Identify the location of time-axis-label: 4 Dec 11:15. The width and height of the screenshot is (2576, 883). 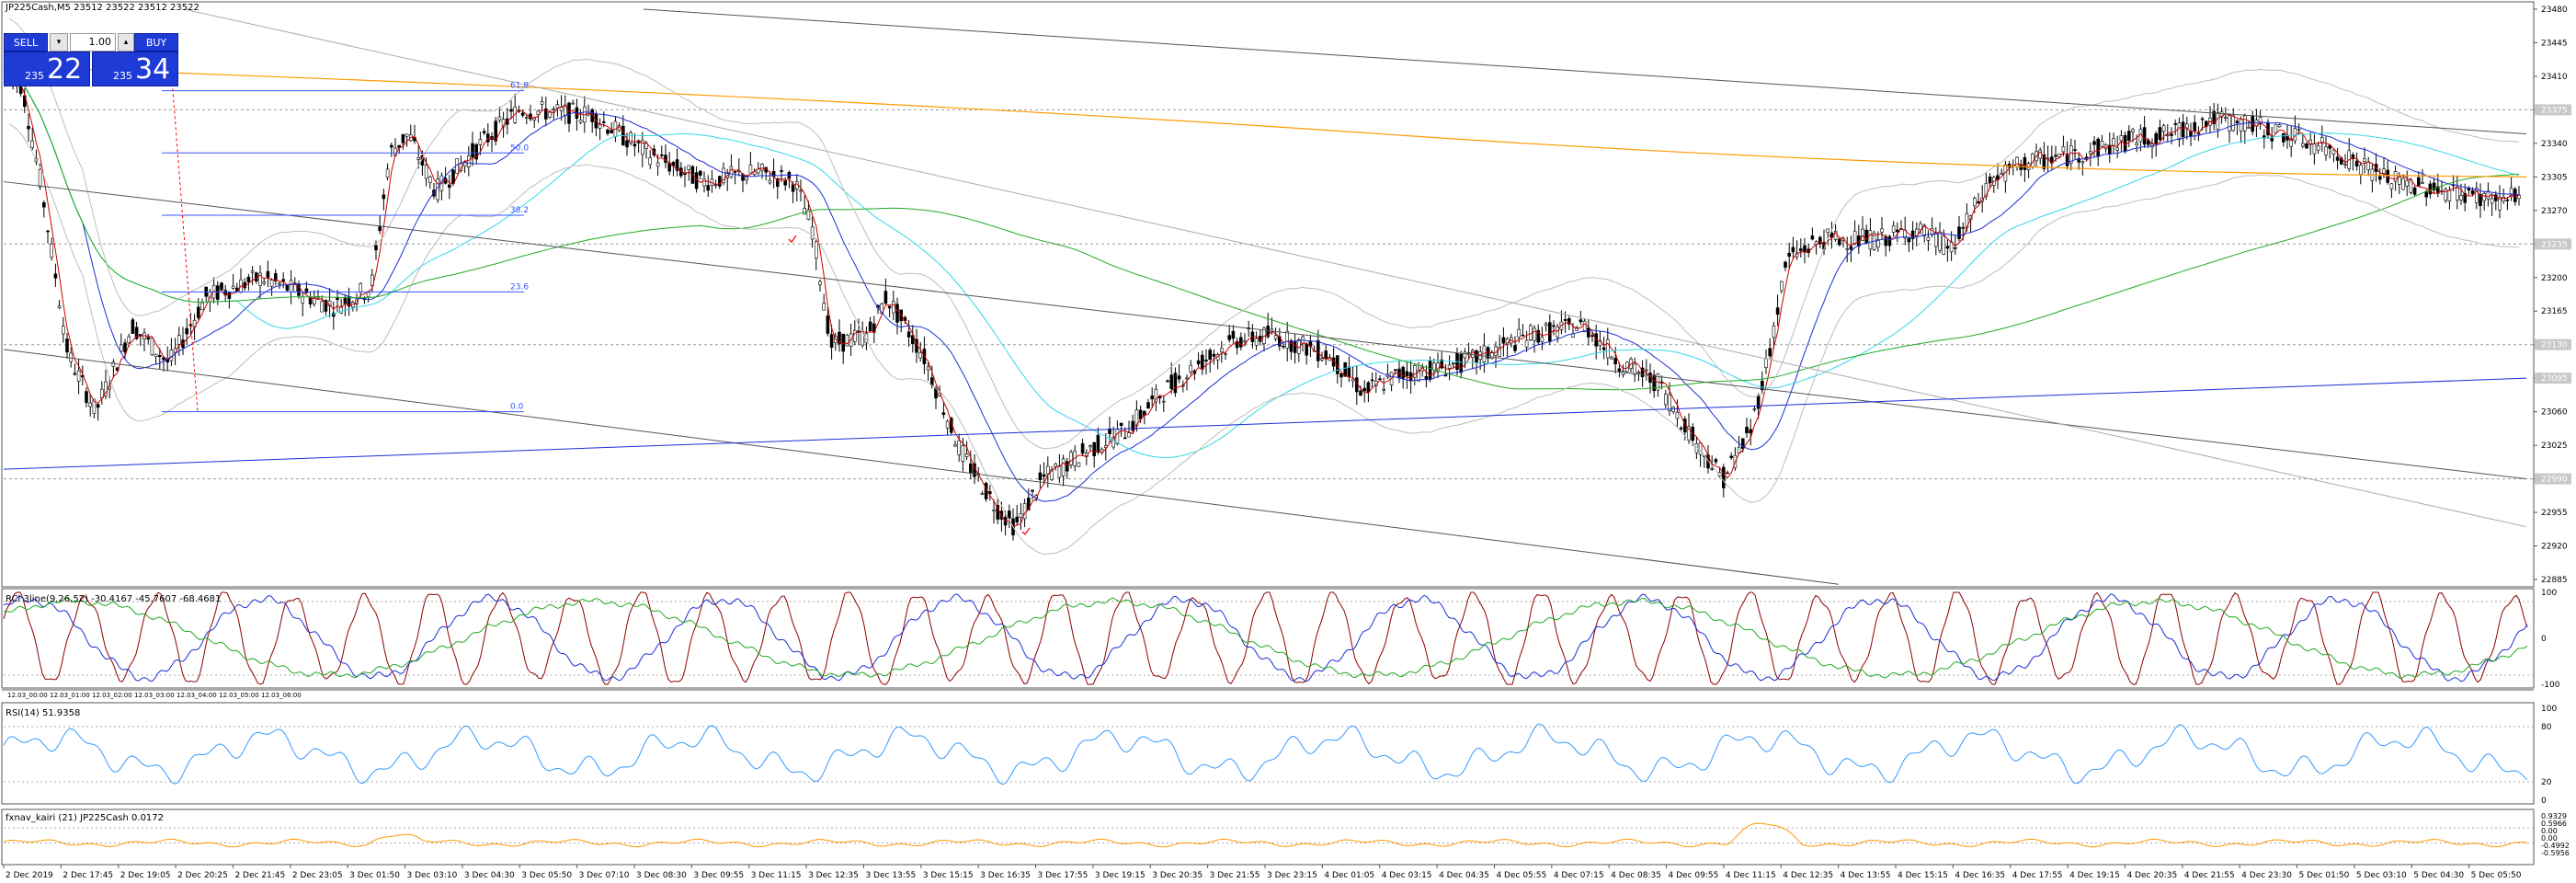
(1751, 875).